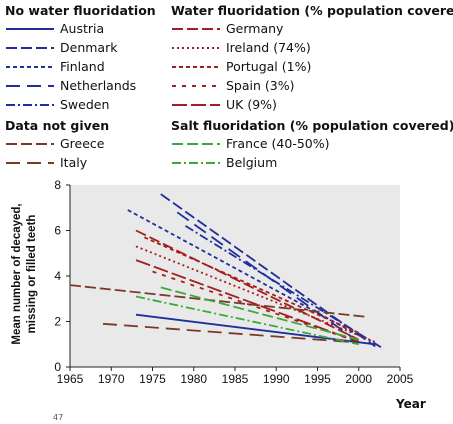 The image size is (453, 424). I want to click on x-axis-label: Year, so click(411, 404).